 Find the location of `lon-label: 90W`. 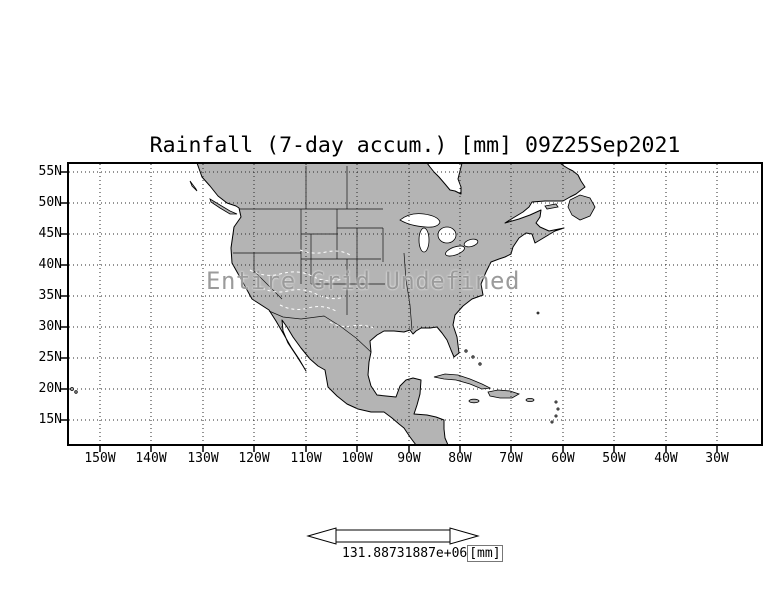

lon-label: 90W is located at coordinates (409, 458).